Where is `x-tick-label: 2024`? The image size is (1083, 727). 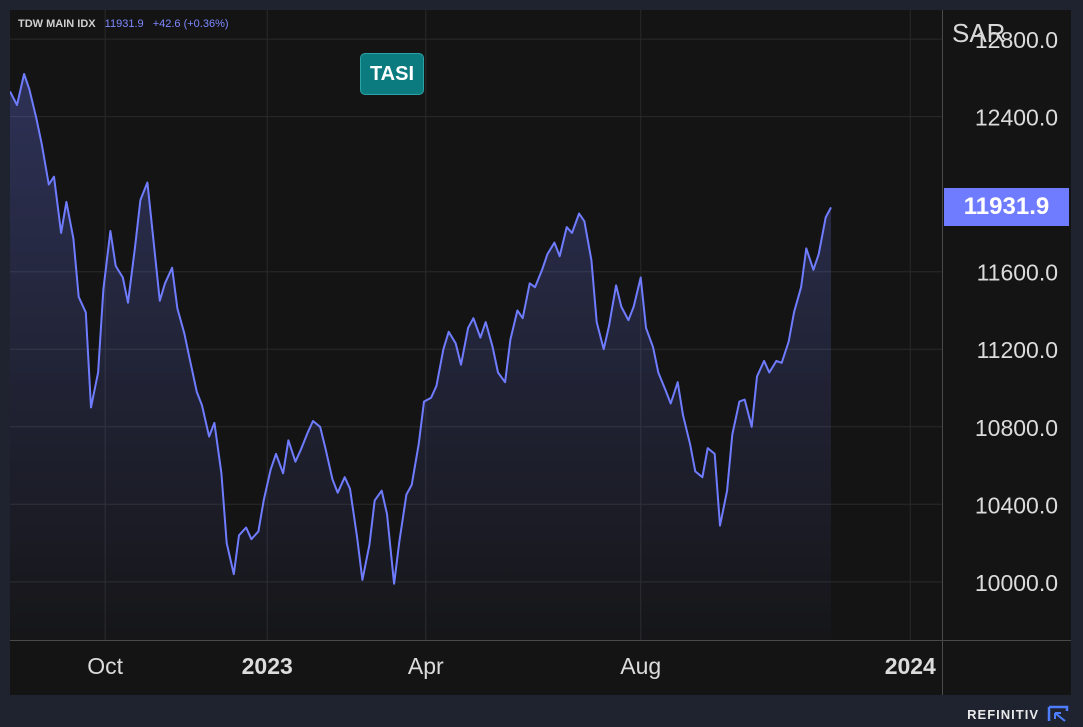
x-tick-label: 2024 is located at coordinates (910, 666).